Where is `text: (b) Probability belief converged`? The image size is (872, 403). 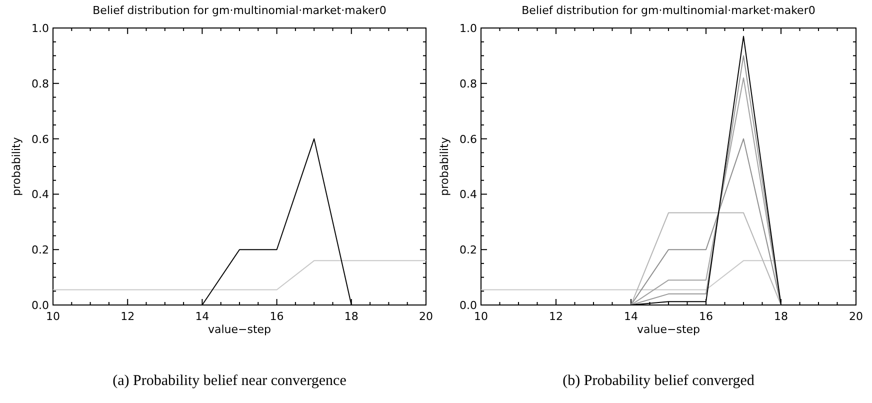 text: (b) Probability belief converged is located at coordinates (658, 381).